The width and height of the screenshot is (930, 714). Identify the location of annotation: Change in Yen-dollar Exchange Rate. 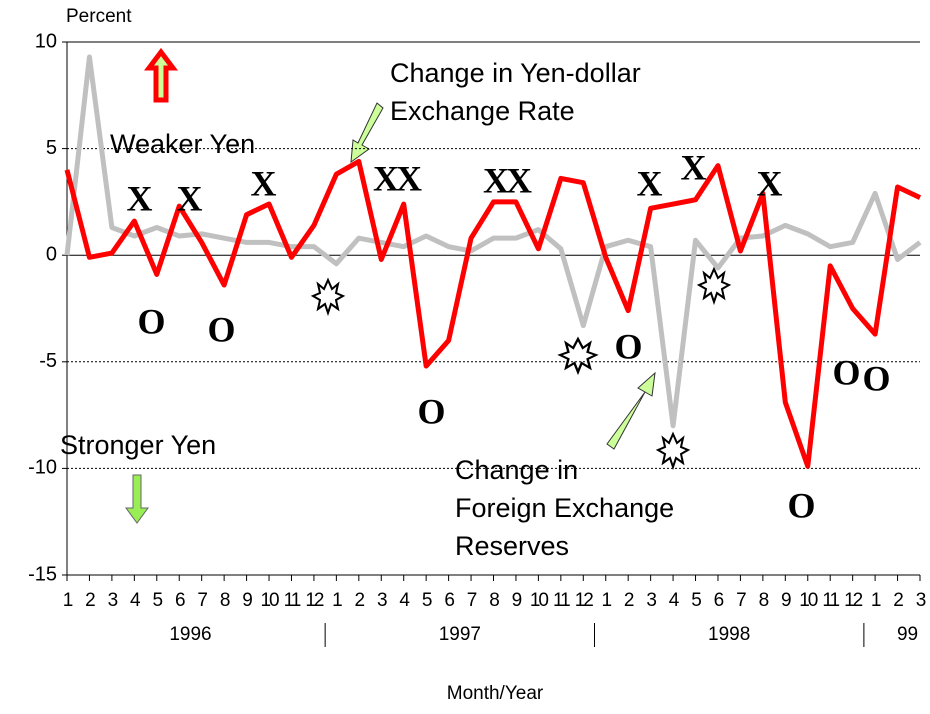
(515, 92).